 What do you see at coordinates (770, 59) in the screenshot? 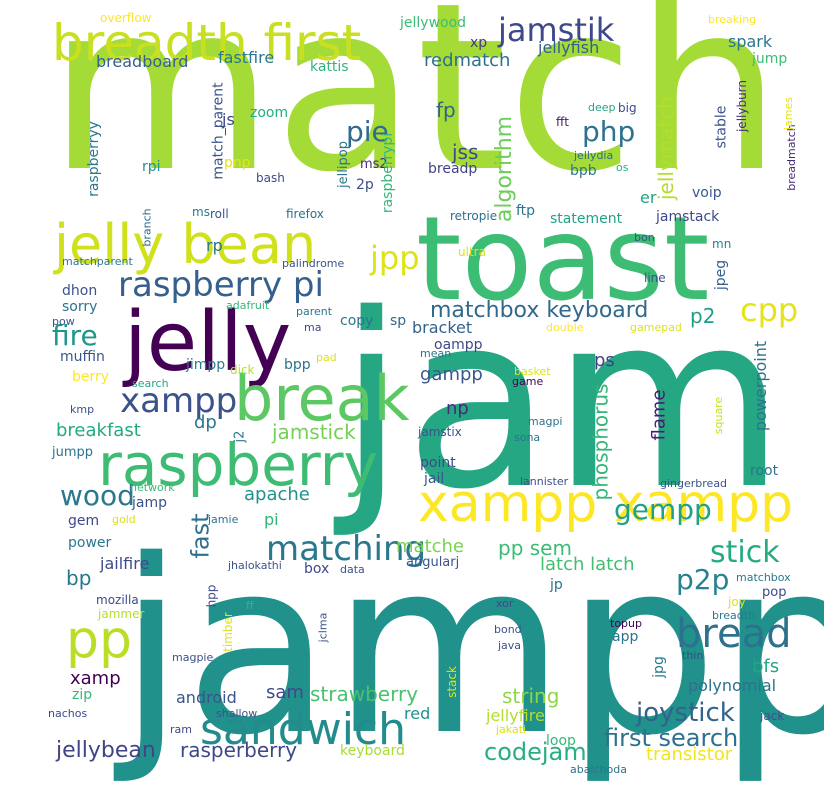
I see `word-jump: jump` at bounding box center [770, 59].